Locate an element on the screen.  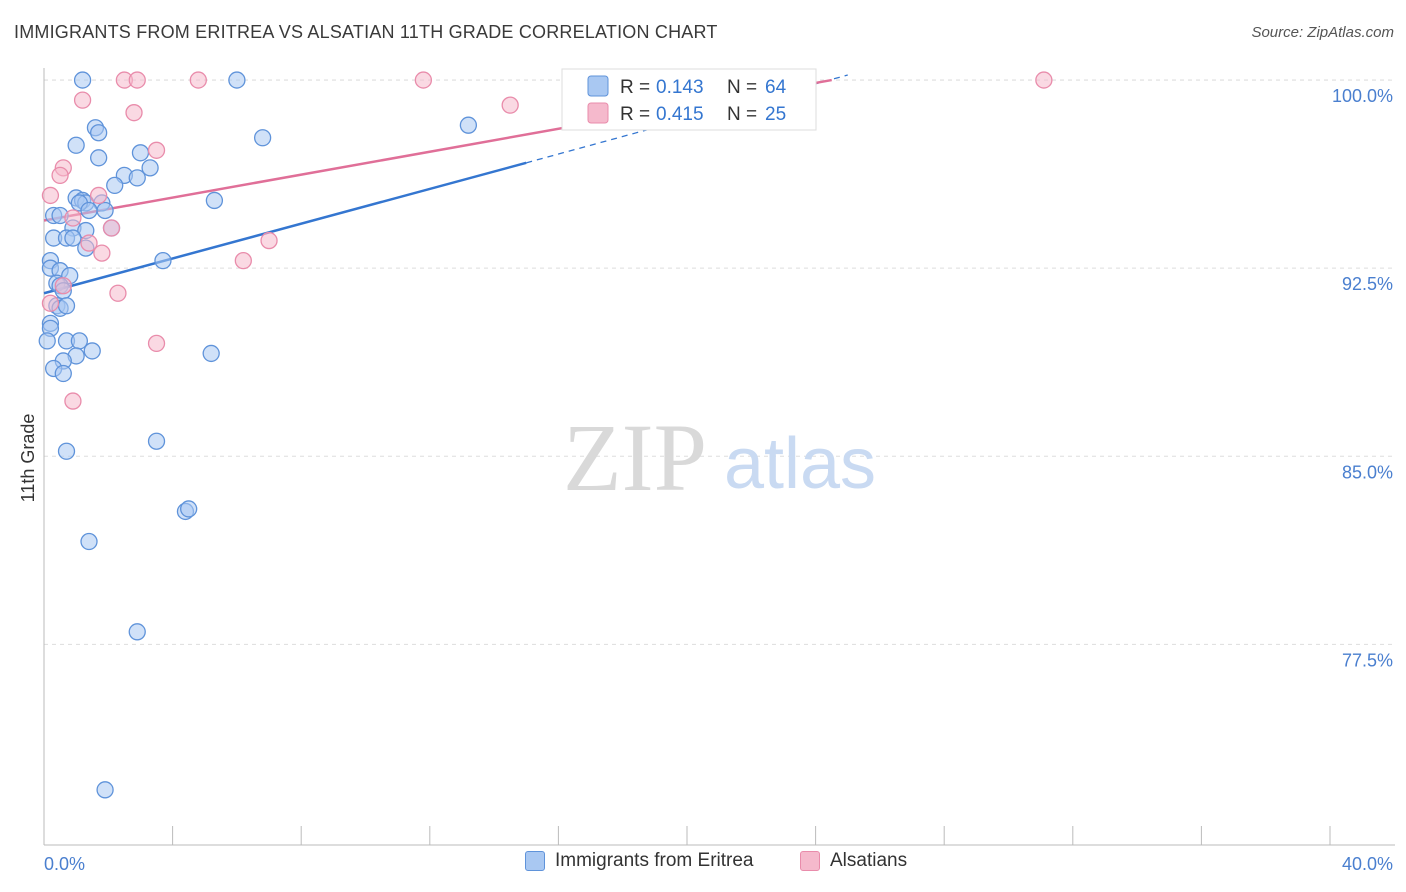
legend-n-label-1: N = is located at coordinates (742, 87).